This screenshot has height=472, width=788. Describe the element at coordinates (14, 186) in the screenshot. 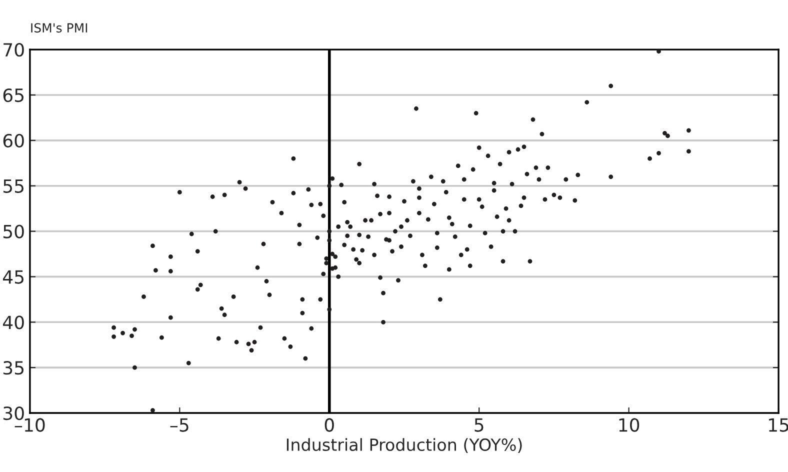

I see `y-tick-label: 55` at that location.